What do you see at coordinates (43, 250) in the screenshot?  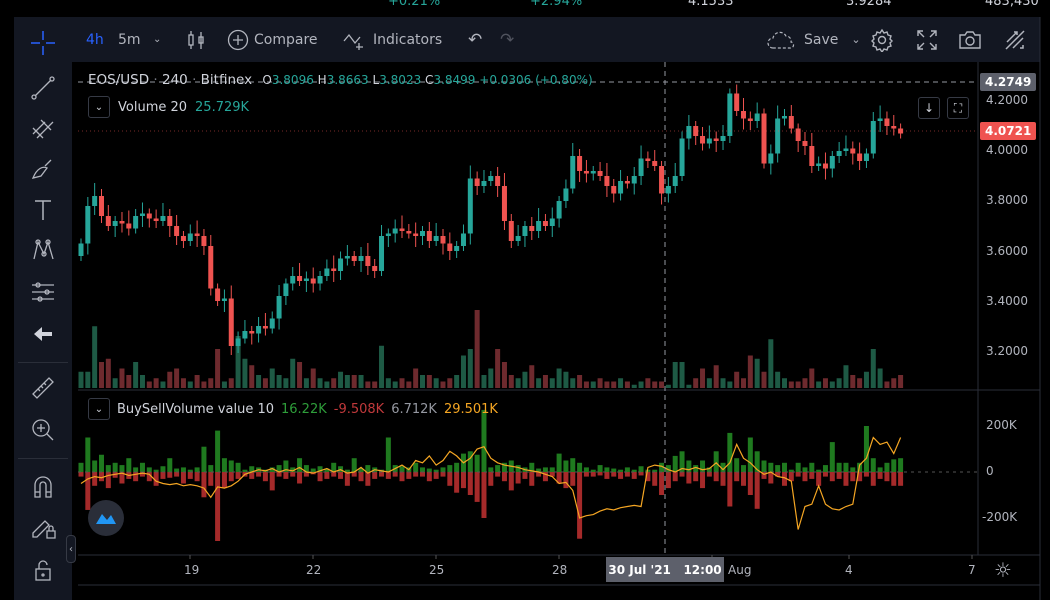 I see `pattern-icon` at bounding box center [43, 250].